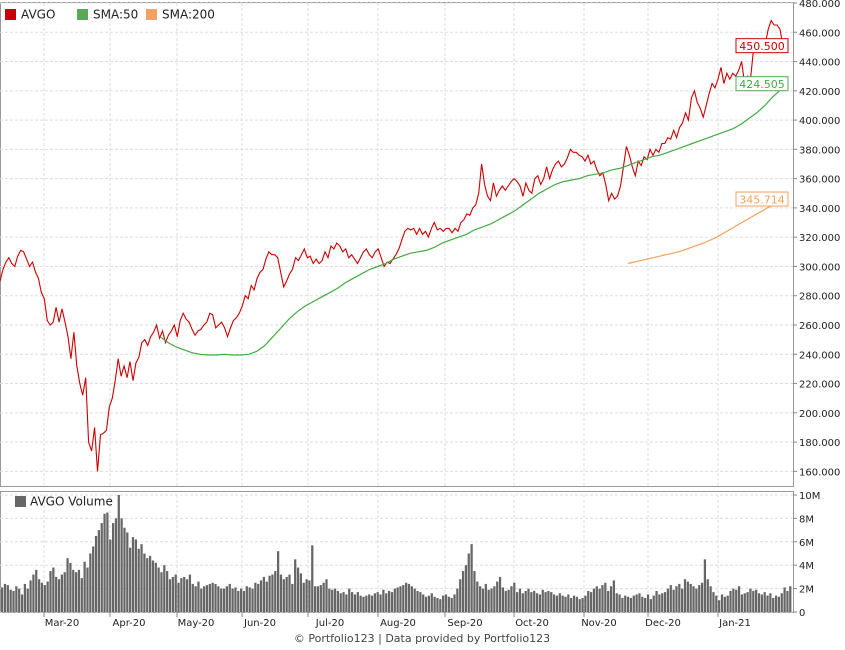 This screenshot has width=845, height=650. What do you see at coordinates (819, 150) in the screenshot?
I see `price-tick-label: 380.000` at bounding box center [819, 150].